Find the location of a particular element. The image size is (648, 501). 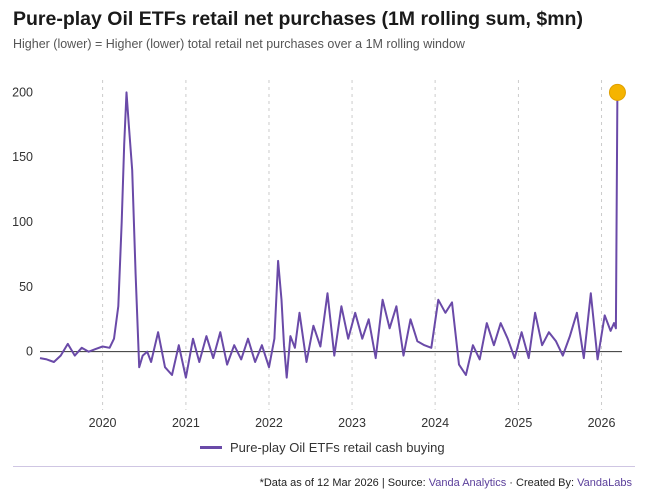

y-tick-label: 150 is located at coordinates (22, 157).